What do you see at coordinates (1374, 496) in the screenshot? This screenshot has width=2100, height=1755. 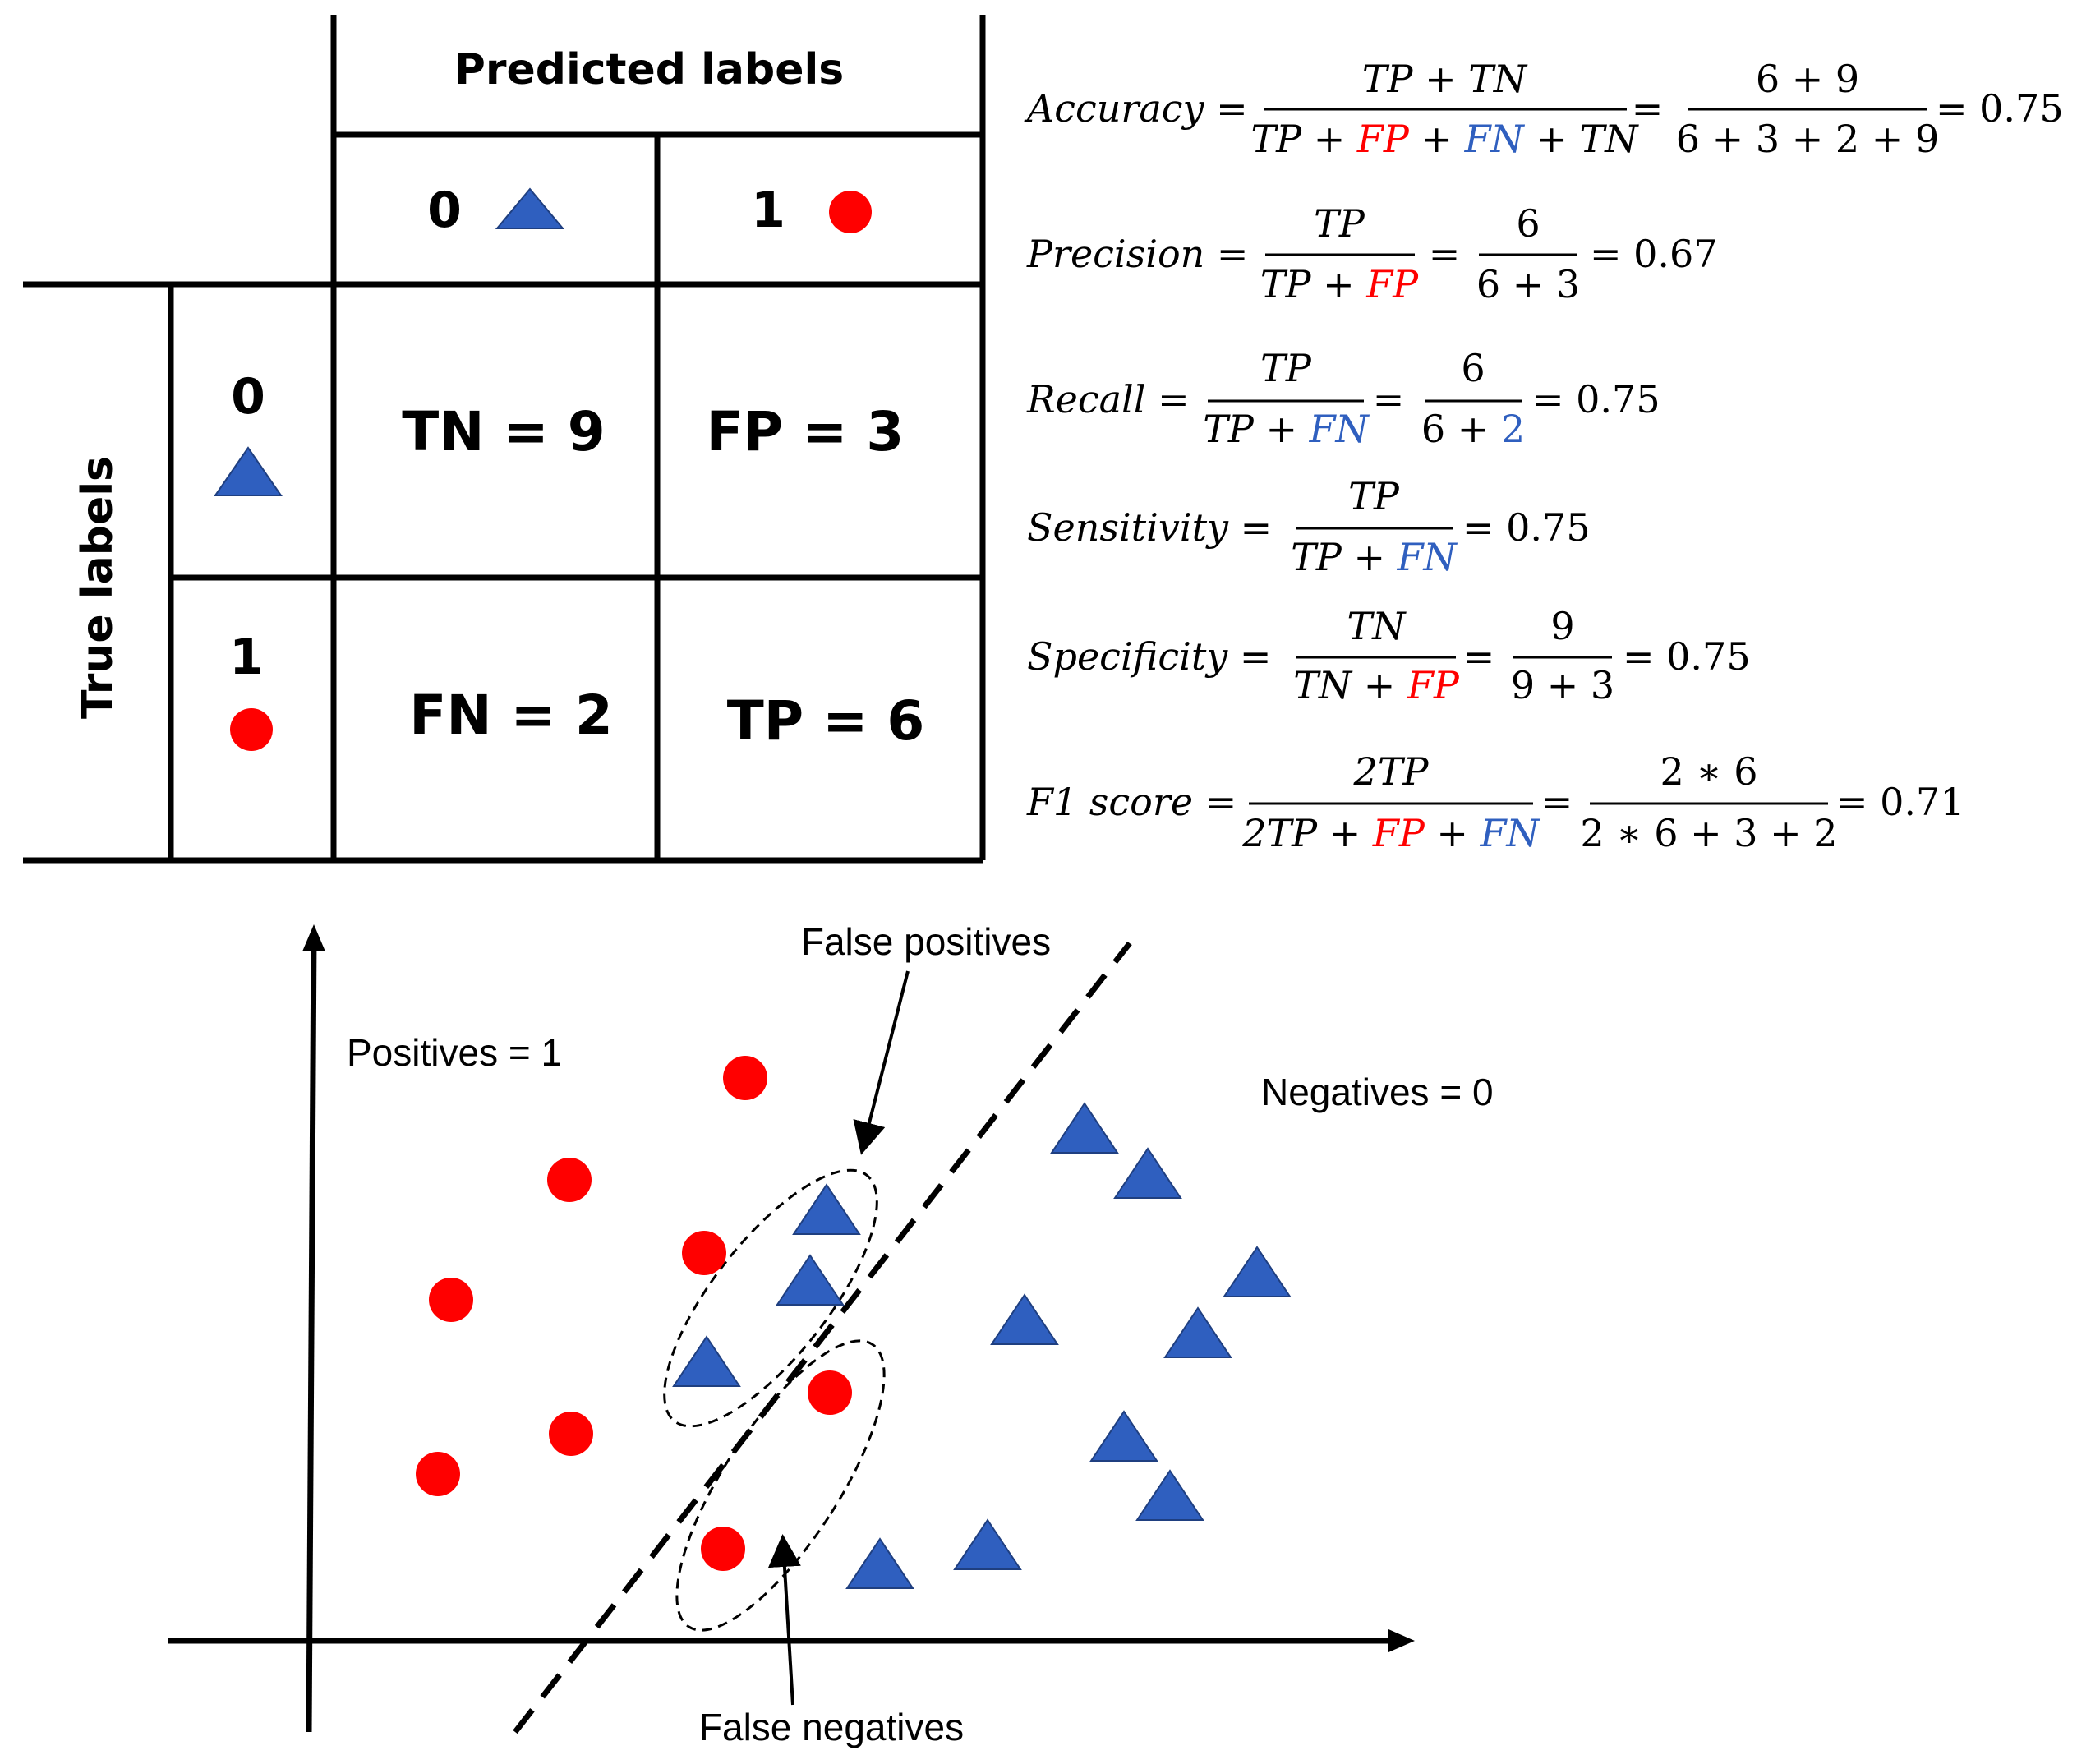 I see `sensitivity-numerator: TP` at bounding box center [1374, 496].